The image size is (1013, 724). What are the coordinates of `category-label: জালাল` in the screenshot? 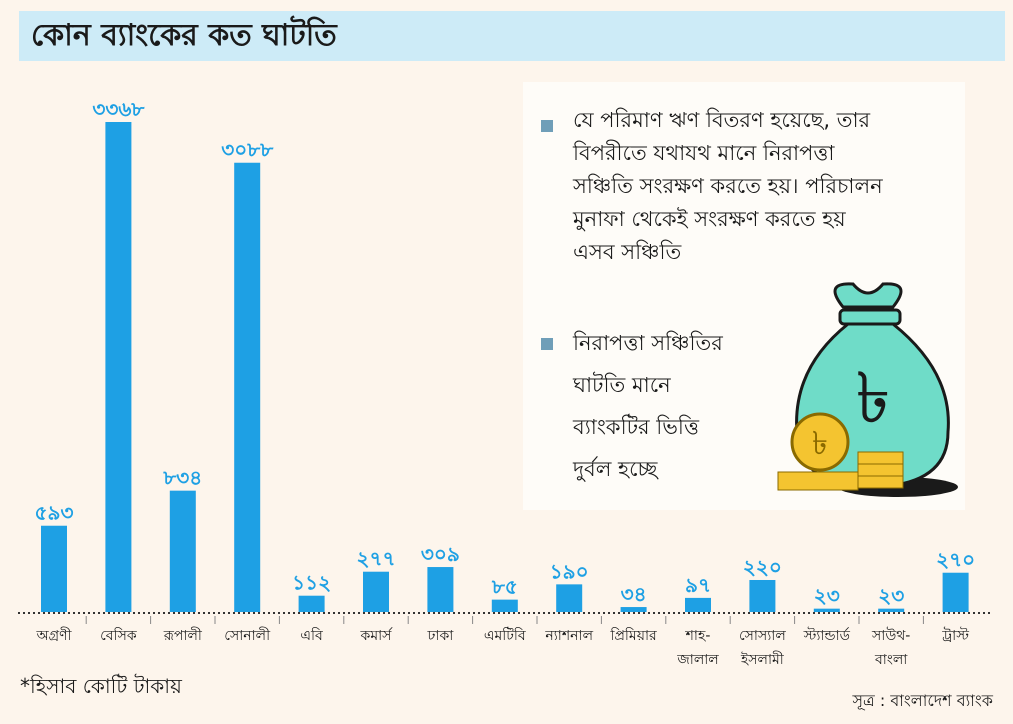 It's located at (697, 660).